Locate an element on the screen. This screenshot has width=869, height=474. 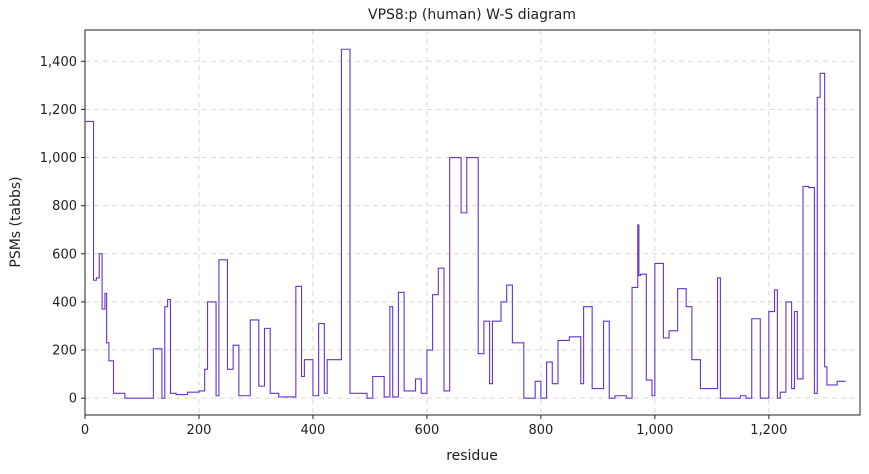
y-tick-label: 1,400 is located at coordinates (58, 62).